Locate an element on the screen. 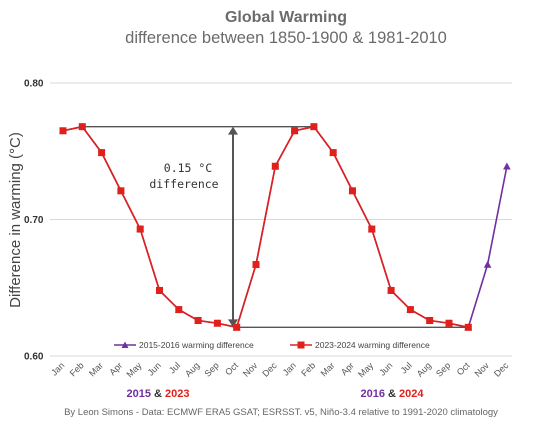  annotation-arrow-head-up is located at coordinates (233, 130).